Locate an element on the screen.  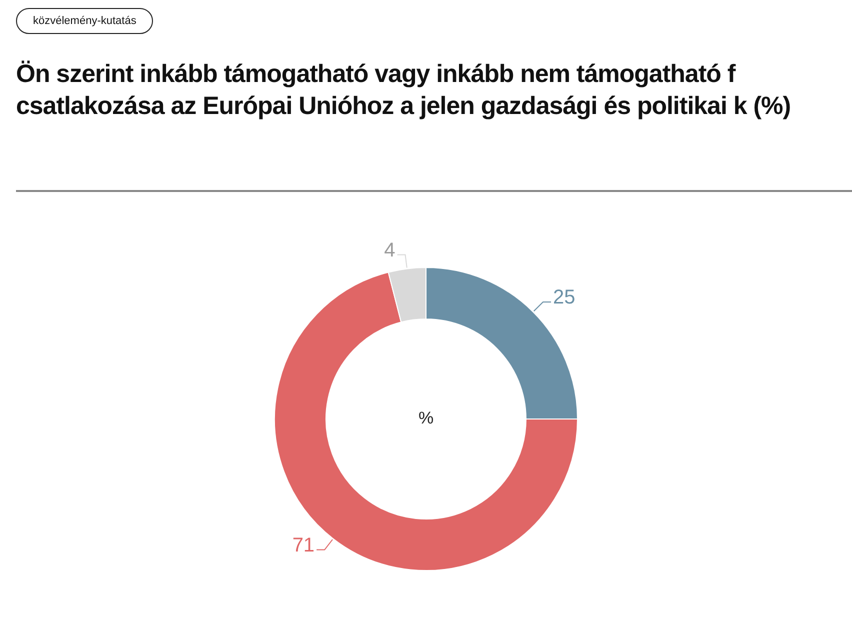
chart-title: Ön szerint inkább támogatható vagy inkább nem támogatható f csatlakozása az Európai Unióhoz a jelen gazdasági és politikai k (%) is located at coordinates (404, 90).